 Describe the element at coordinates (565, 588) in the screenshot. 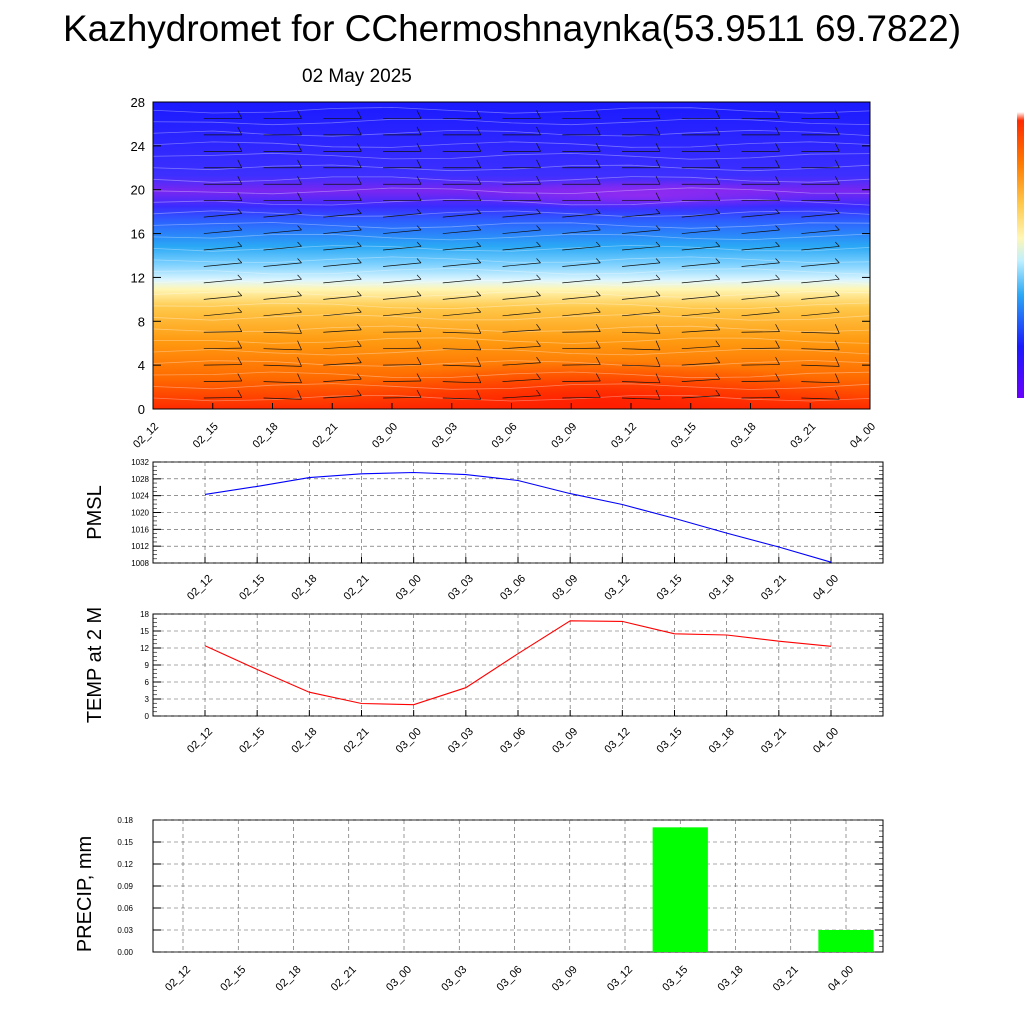

I see `x-tick-label: 03_09` at that location.